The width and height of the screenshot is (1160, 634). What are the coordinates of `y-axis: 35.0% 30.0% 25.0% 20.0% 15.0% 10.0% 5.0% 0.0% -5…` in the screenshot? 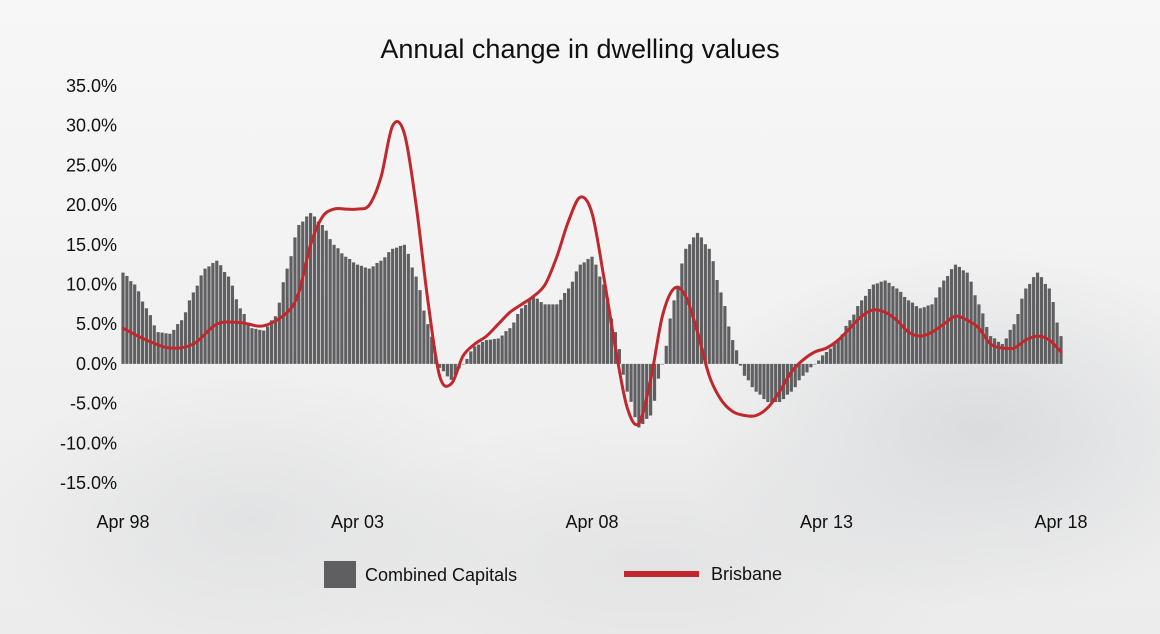 It's located at (88, 284).